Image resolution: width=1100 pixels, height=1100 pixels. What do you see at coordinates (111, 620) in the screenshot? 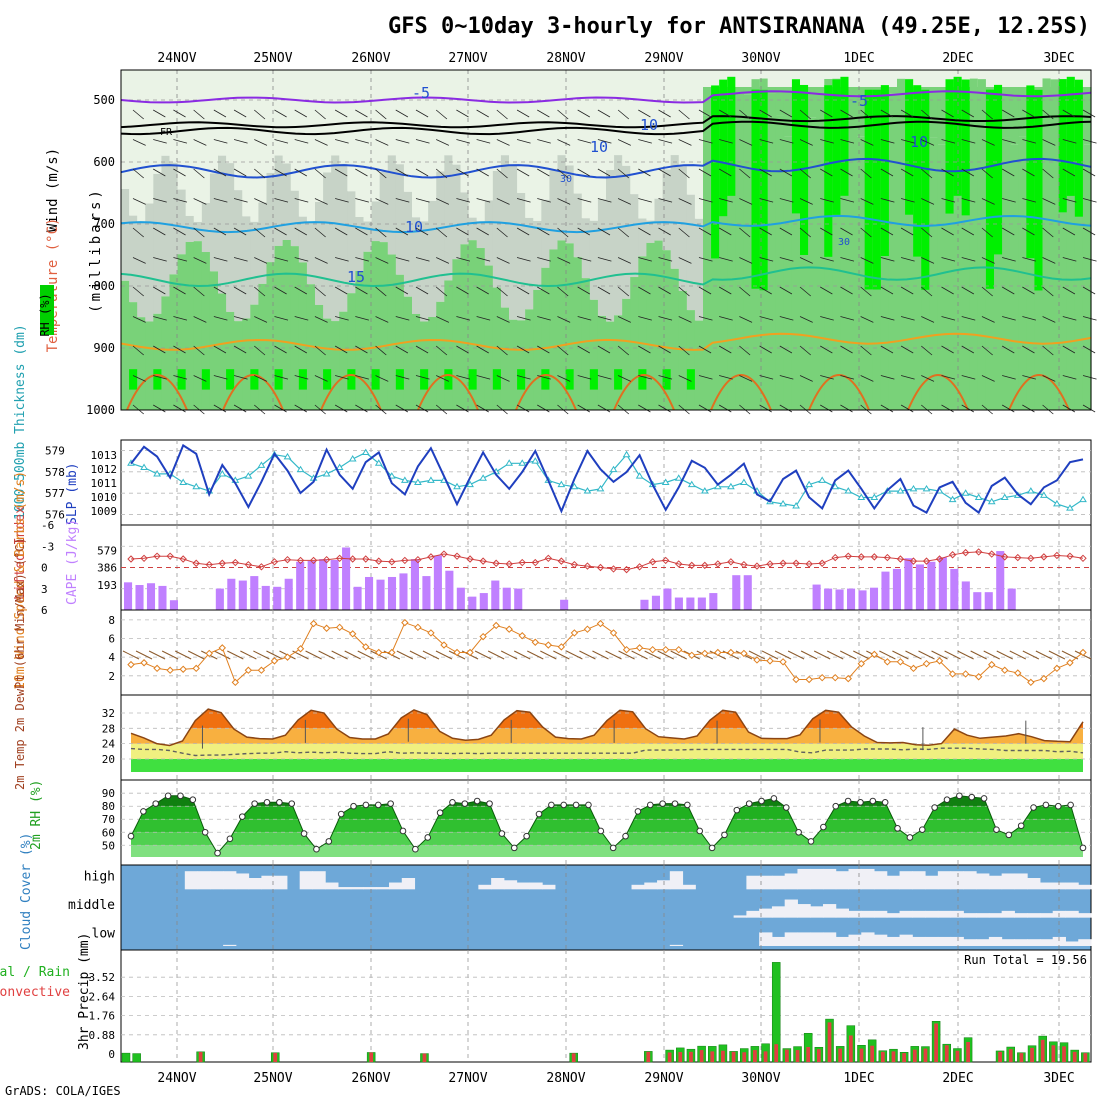
I see `wind-tick-label: 8` at bounding box center [111, 620].